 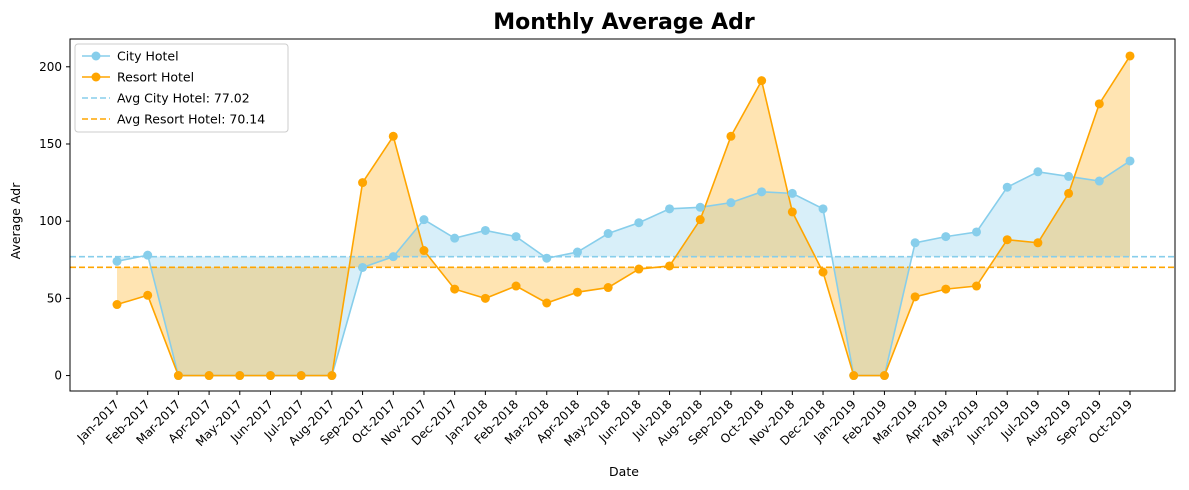 What do you see at coordinates (622, 262) in the screenshot?
I see `reference-lines` at bounding box center [622, 262].